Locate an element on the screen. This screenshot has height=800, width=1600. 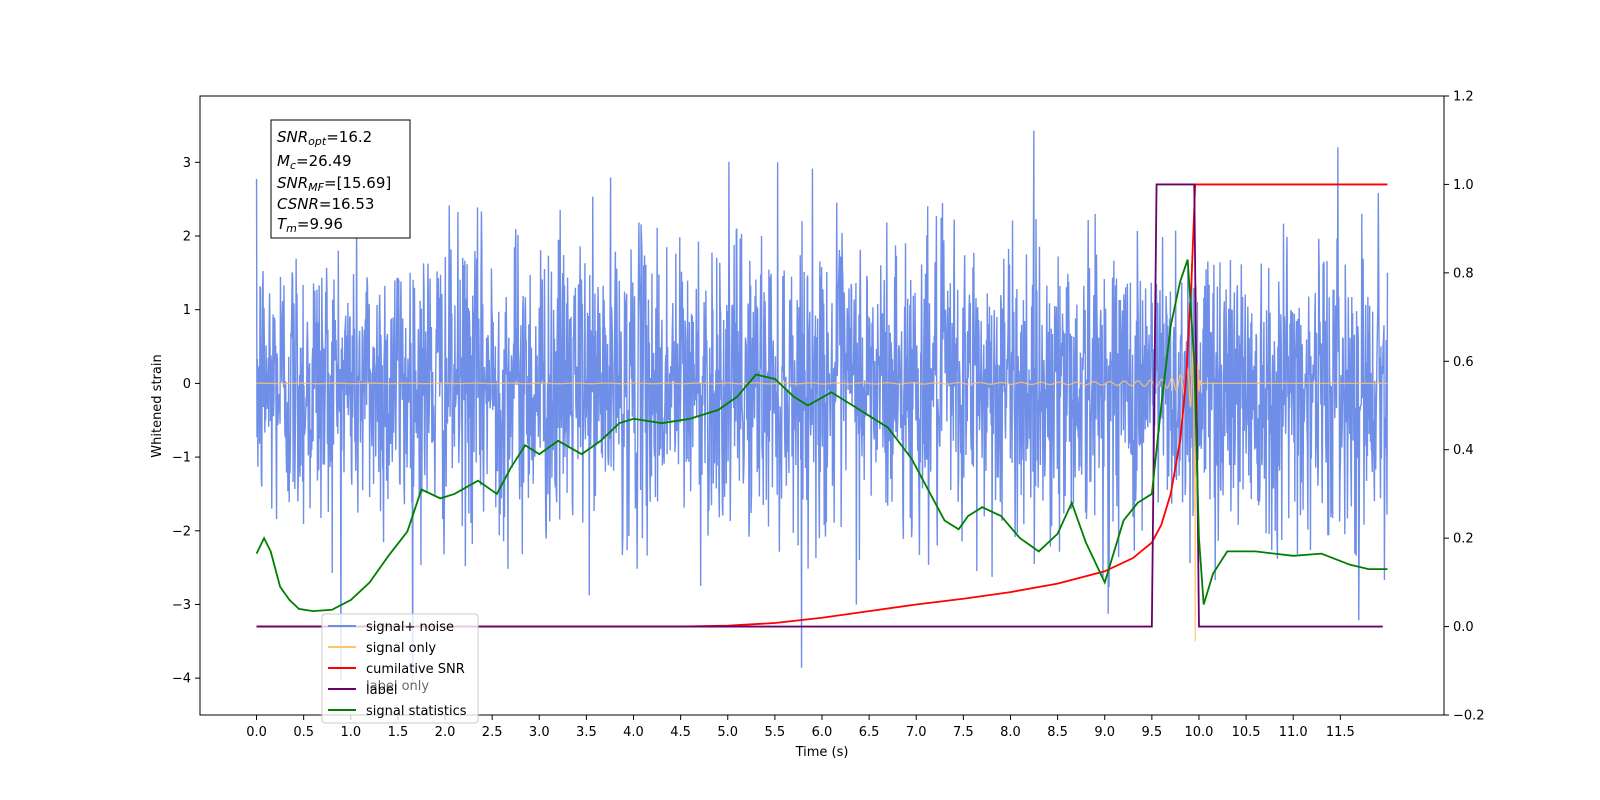
info-mc: Mc=26.49 is located at coordinates (314, 162).